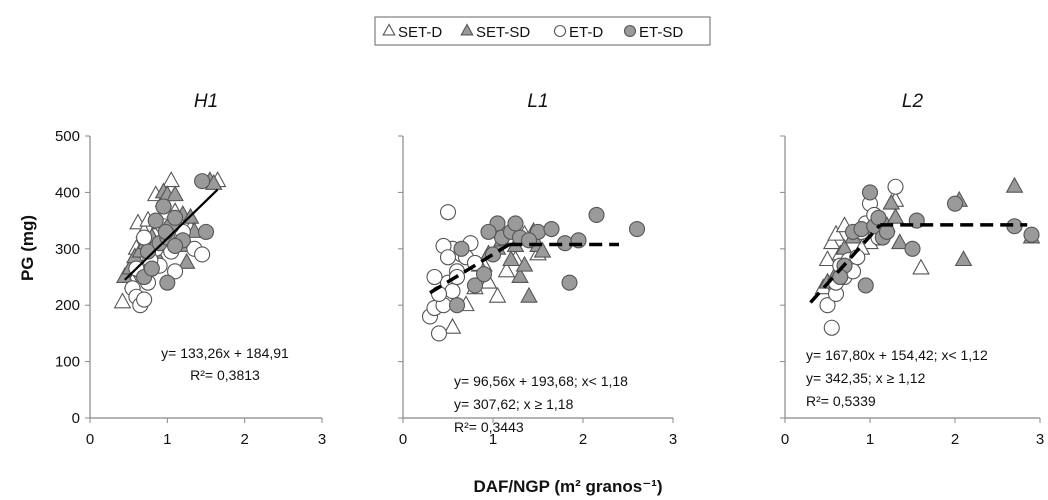  Describe the element at coordinates (913, 101) in the screenshot. I see `panel-title: L2` at that location.